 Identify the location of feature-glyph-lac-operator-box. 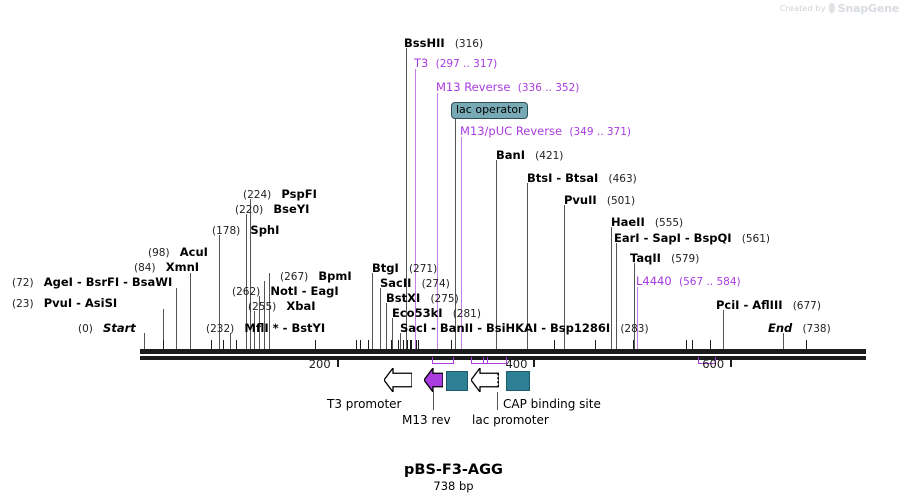
(457, 381).